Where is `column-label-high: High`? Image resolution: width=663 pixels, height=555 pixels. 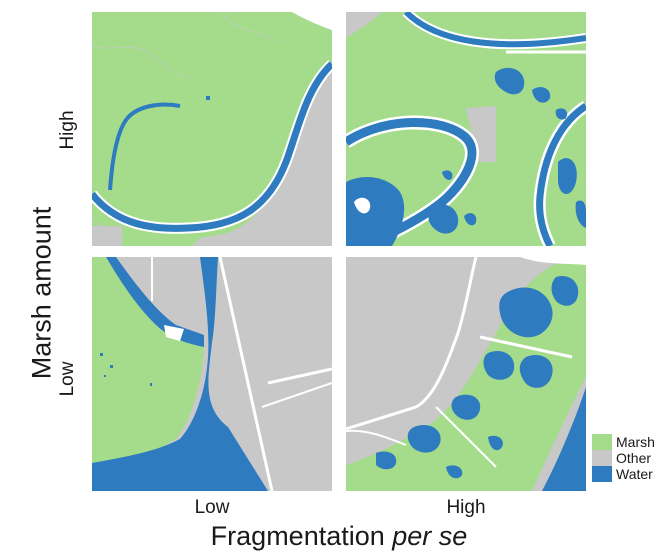
column-label-high: High is located at coordinates (466, 507).